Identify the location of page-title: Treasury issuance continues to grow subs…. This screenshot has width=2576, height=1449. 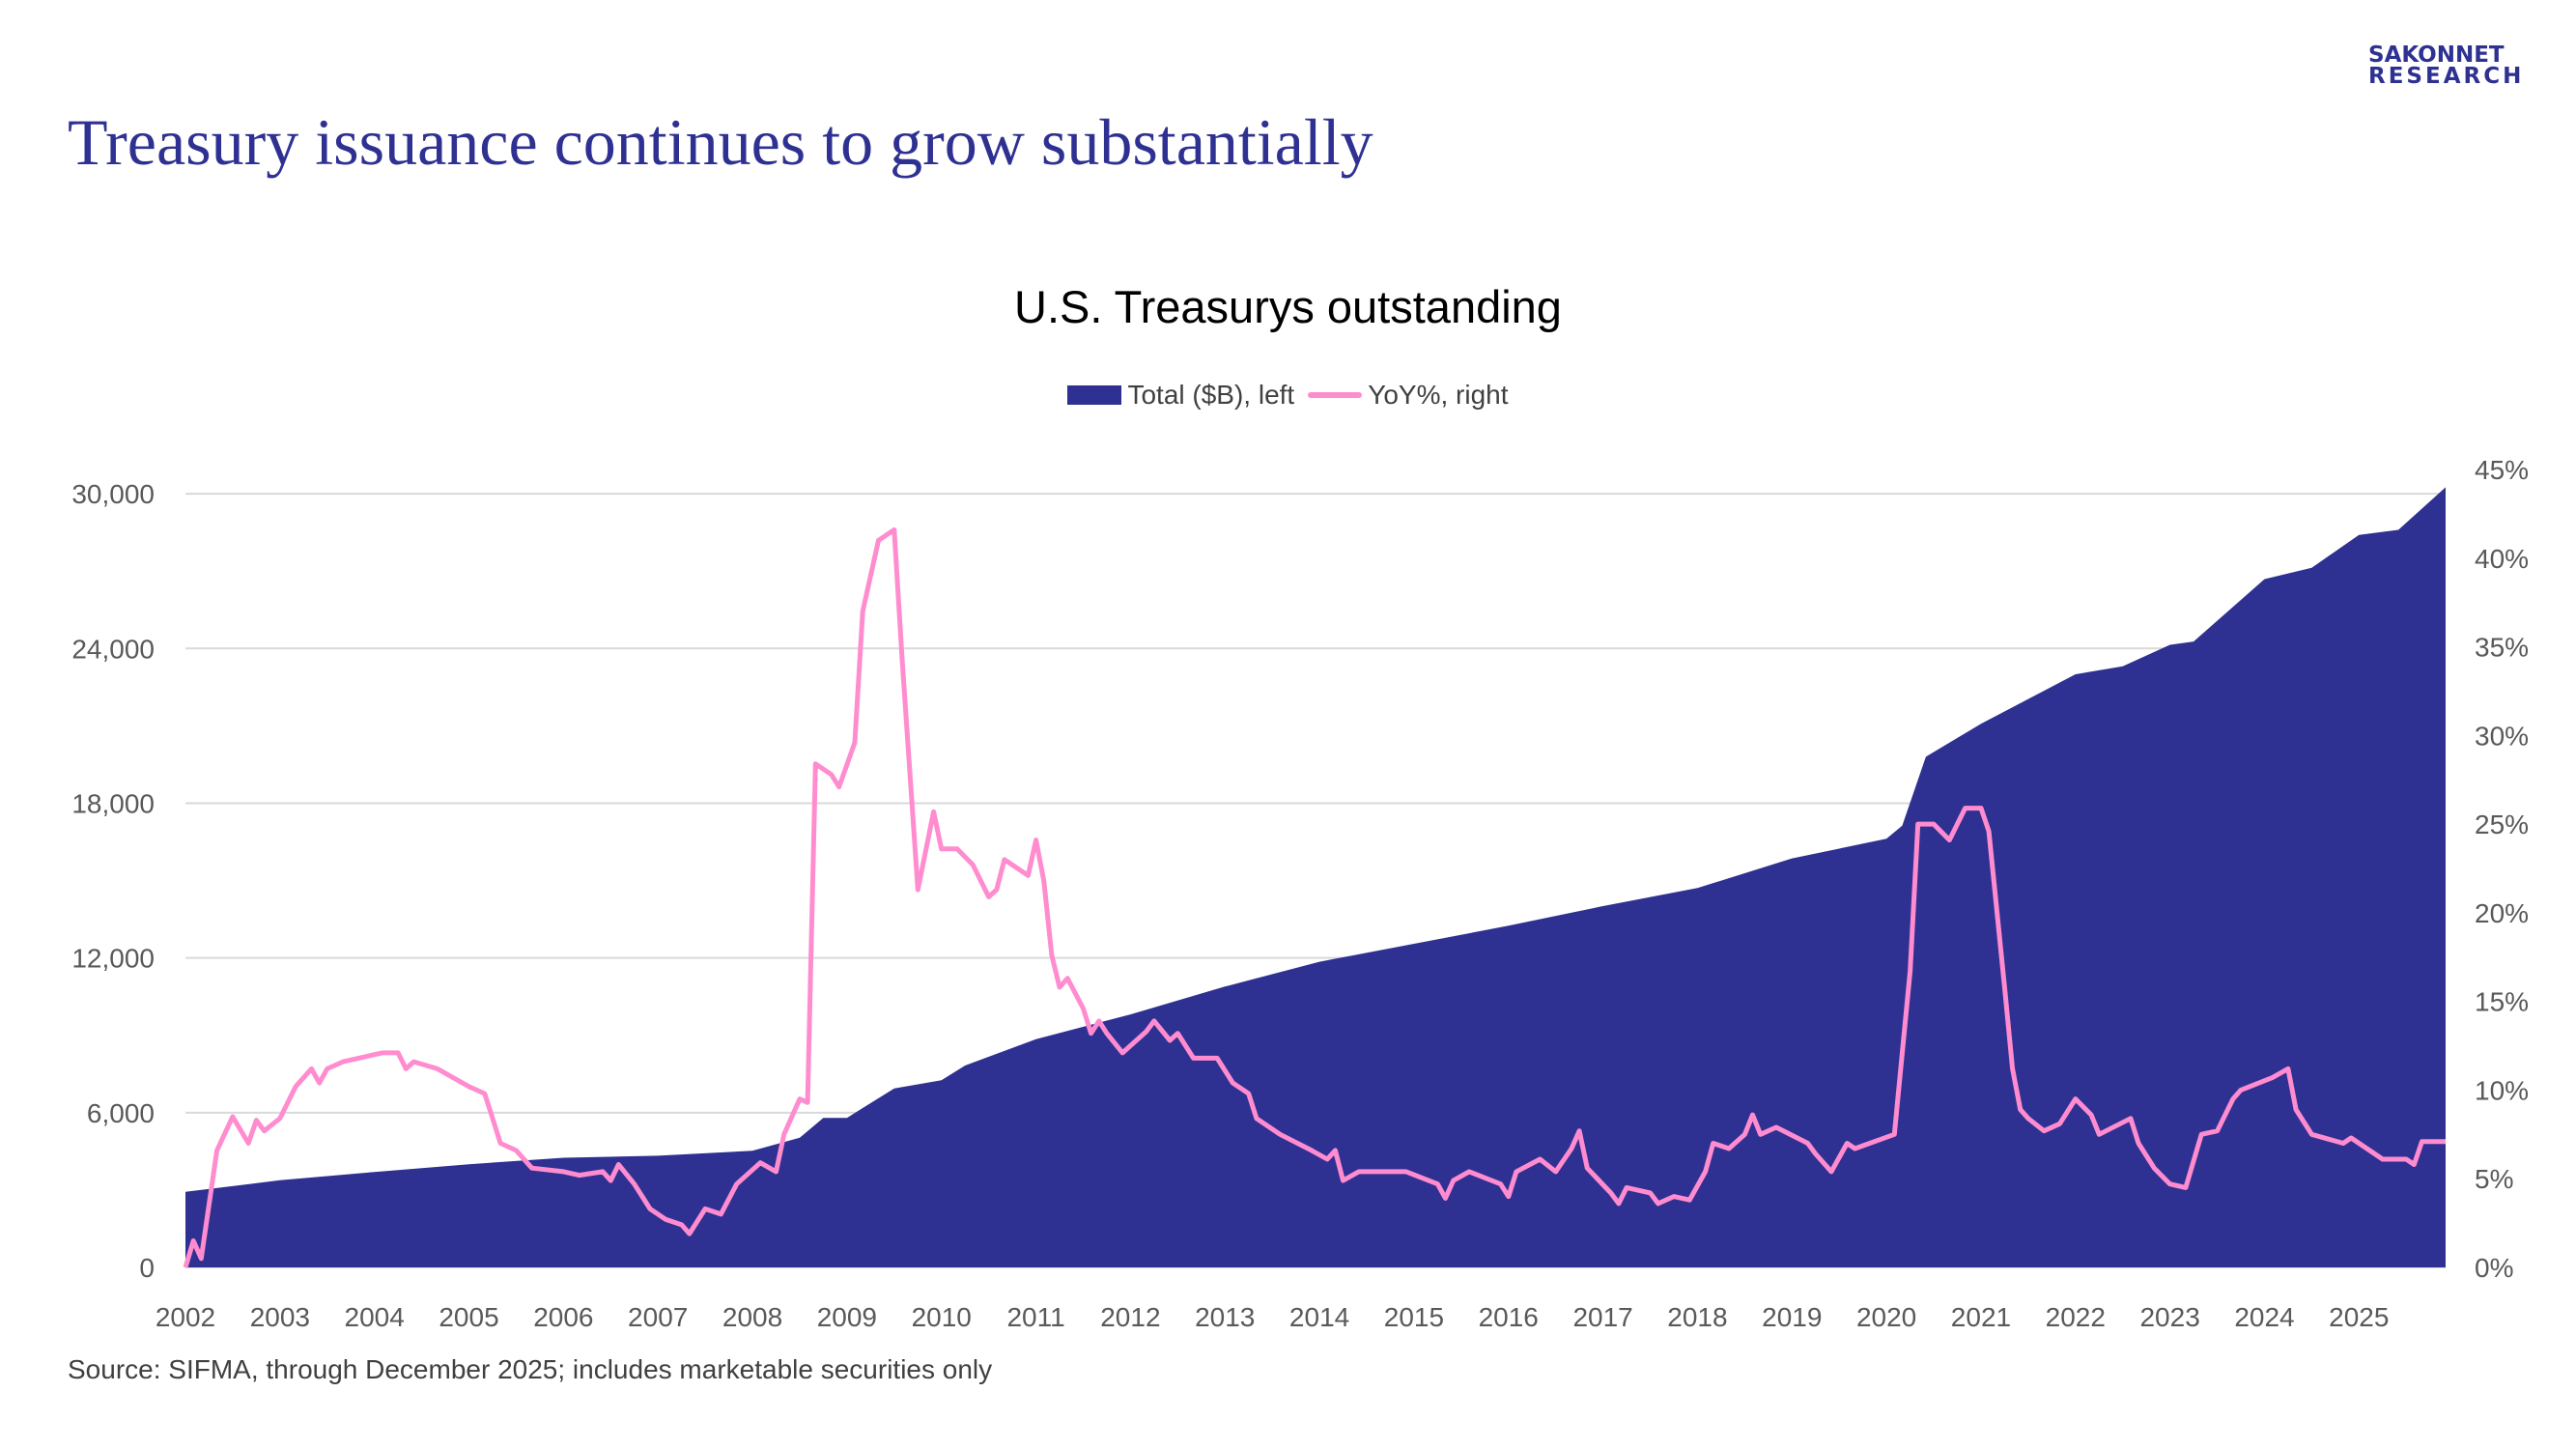
(720, 142).